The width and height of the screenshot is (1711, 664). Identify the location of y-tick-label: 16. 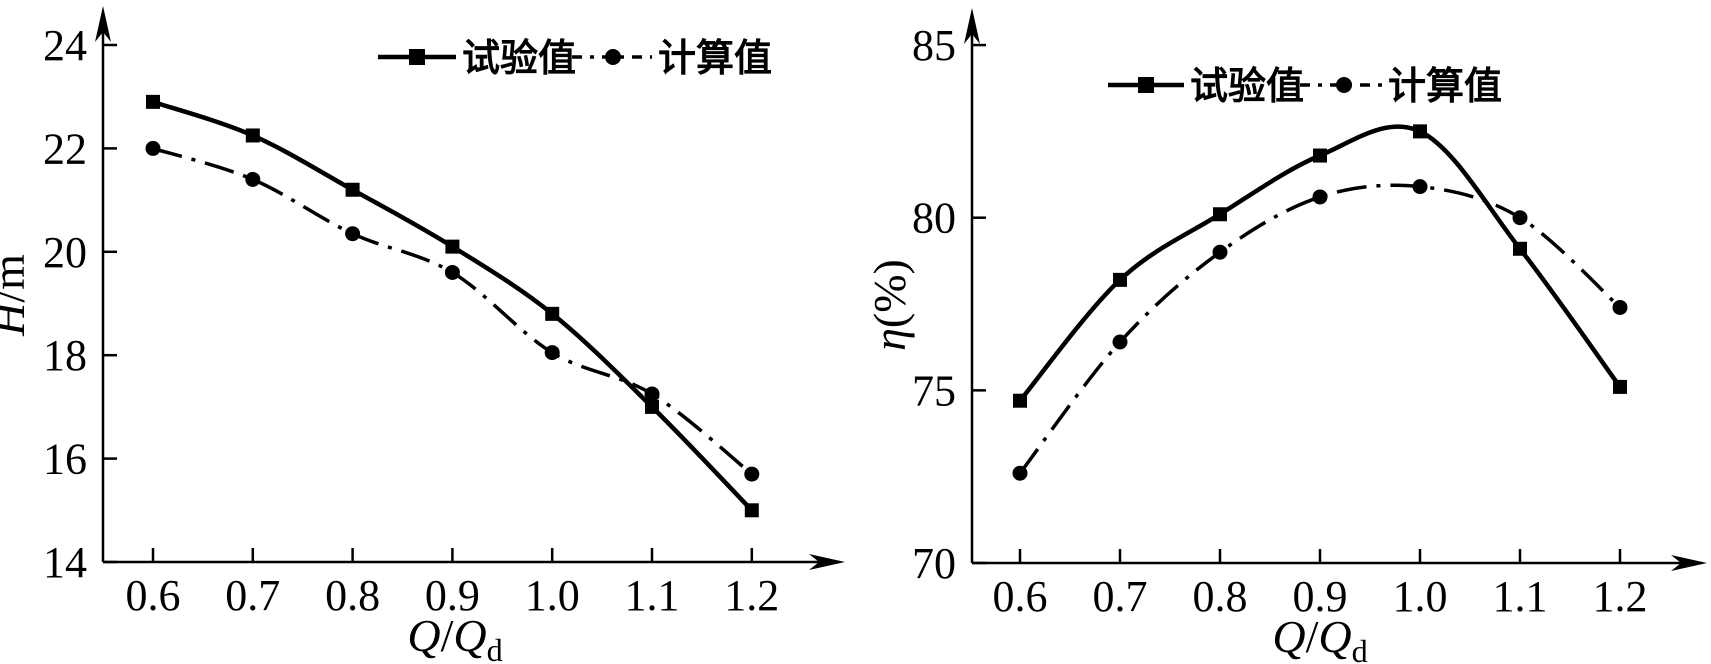
(65, 459).